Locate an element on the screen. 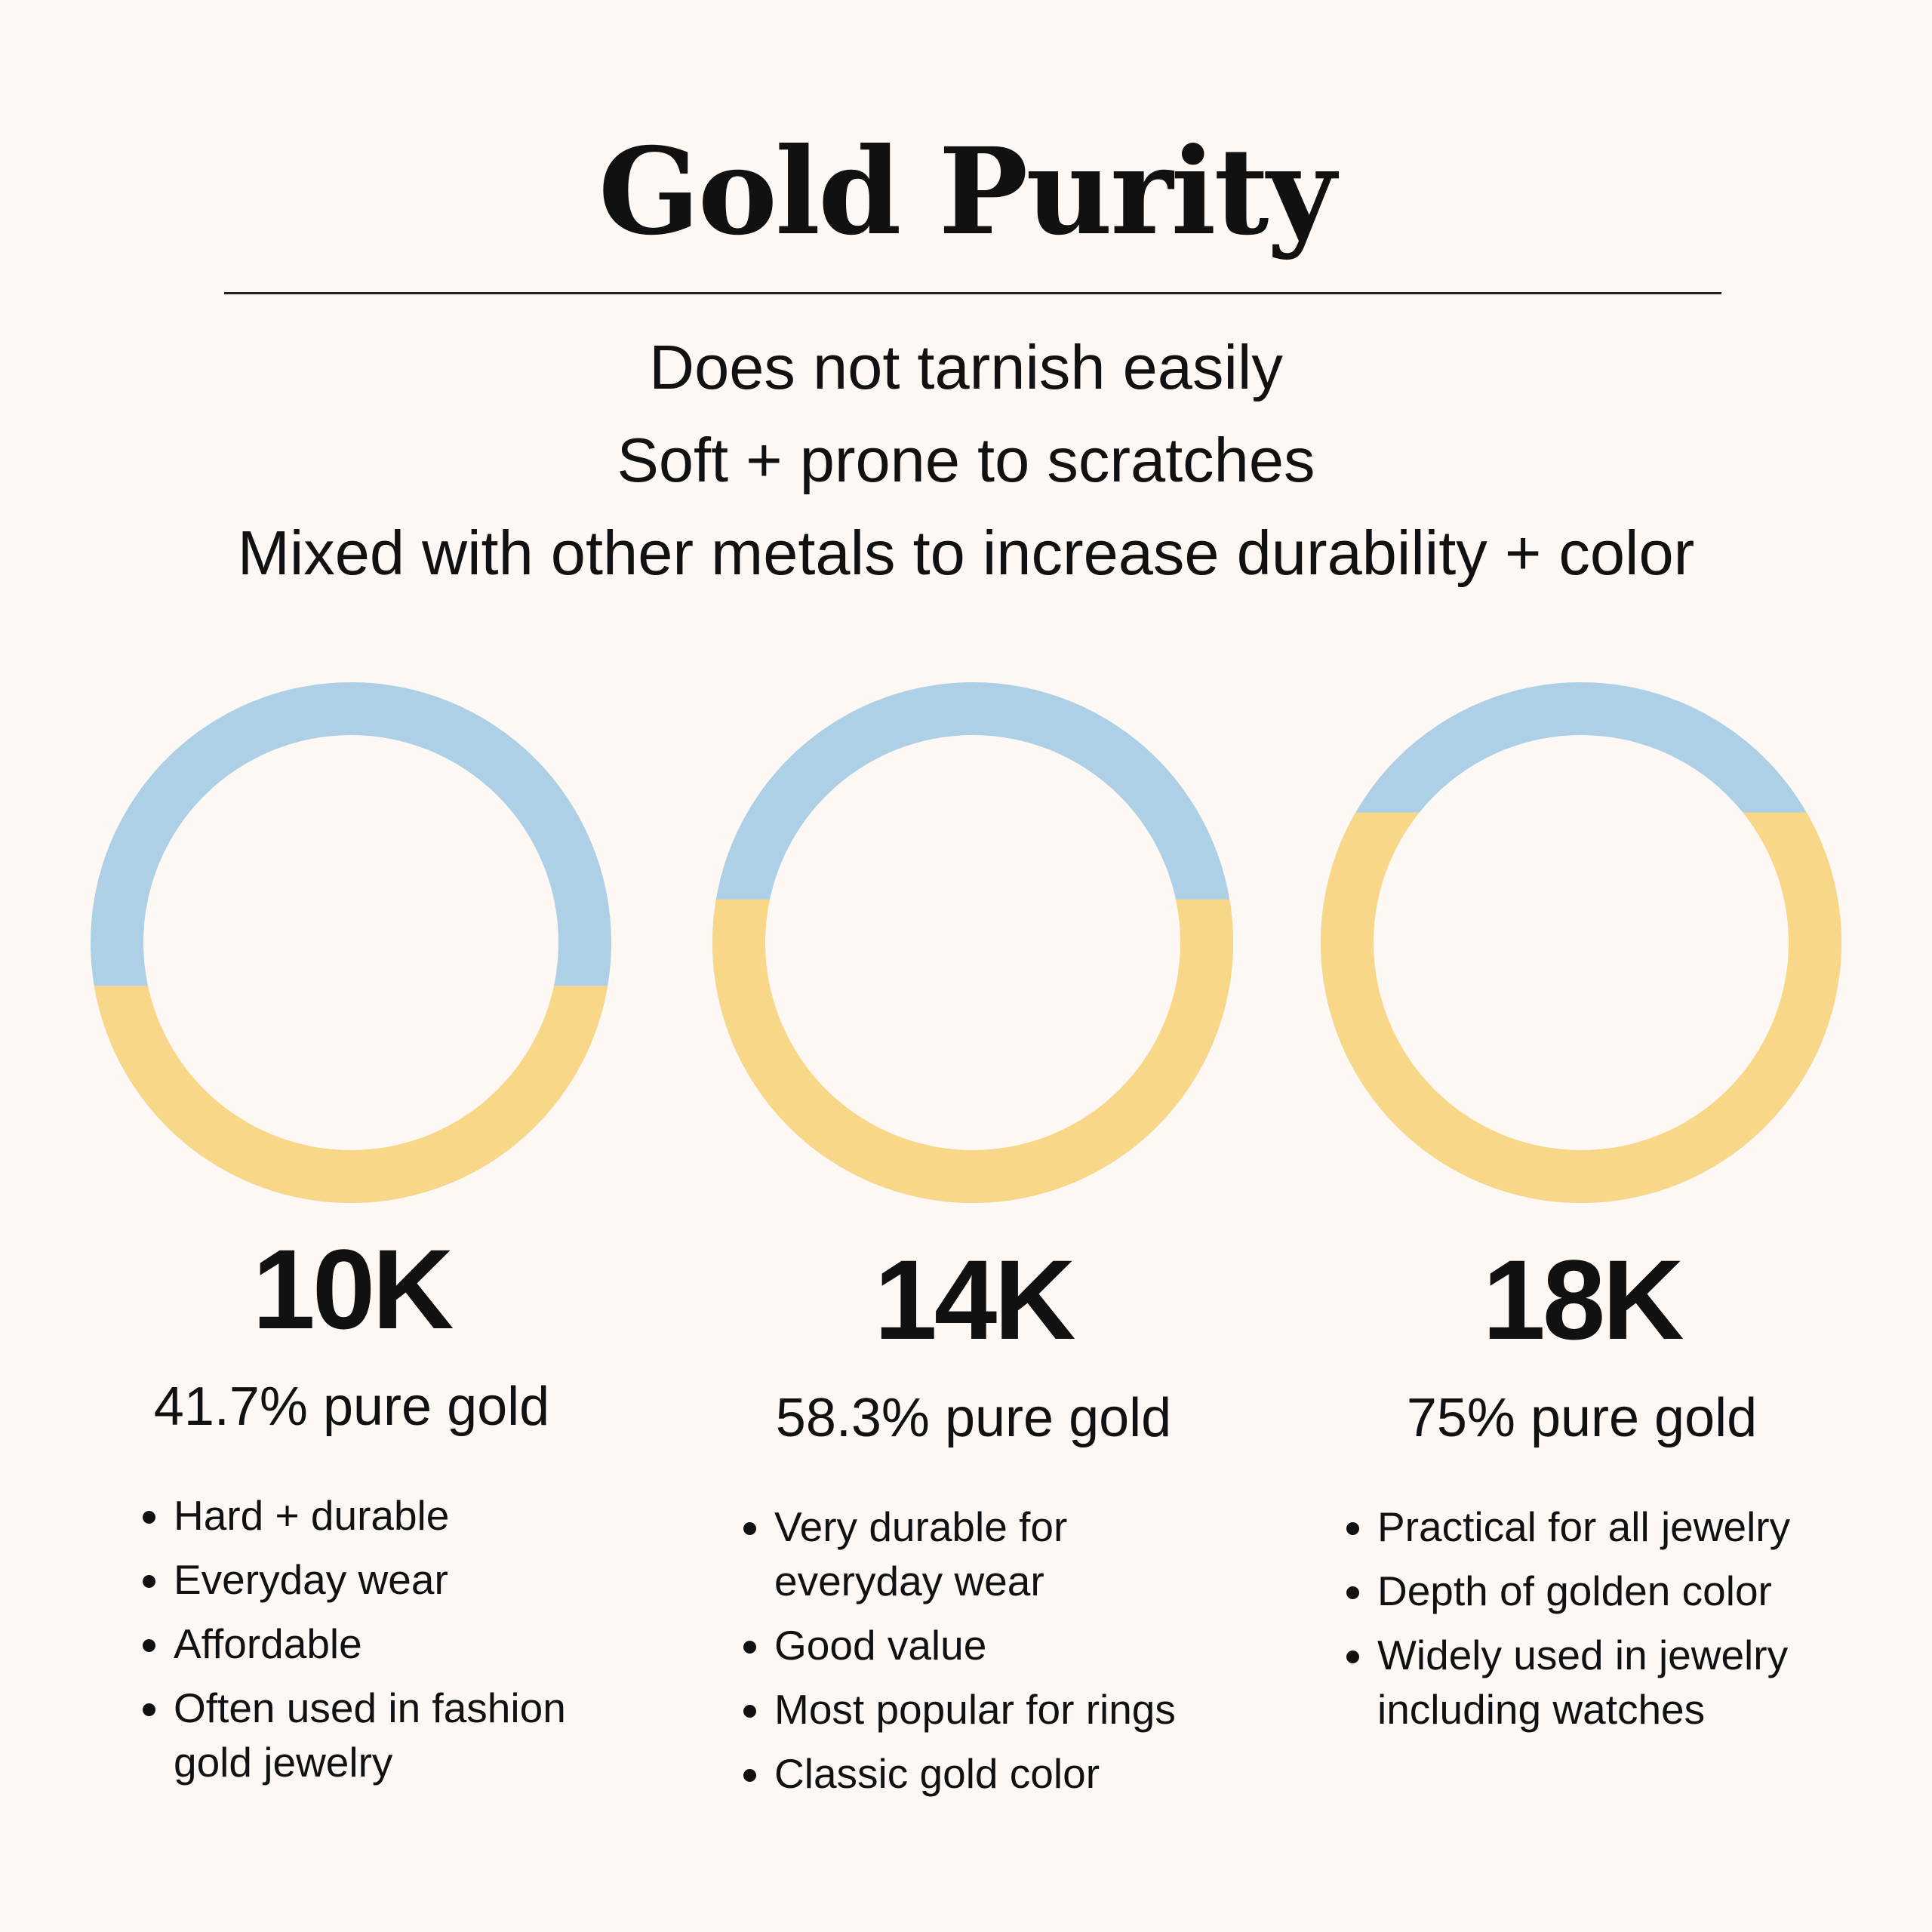  karat-label-18k: 18K is located at coordinates (1583, 1299).